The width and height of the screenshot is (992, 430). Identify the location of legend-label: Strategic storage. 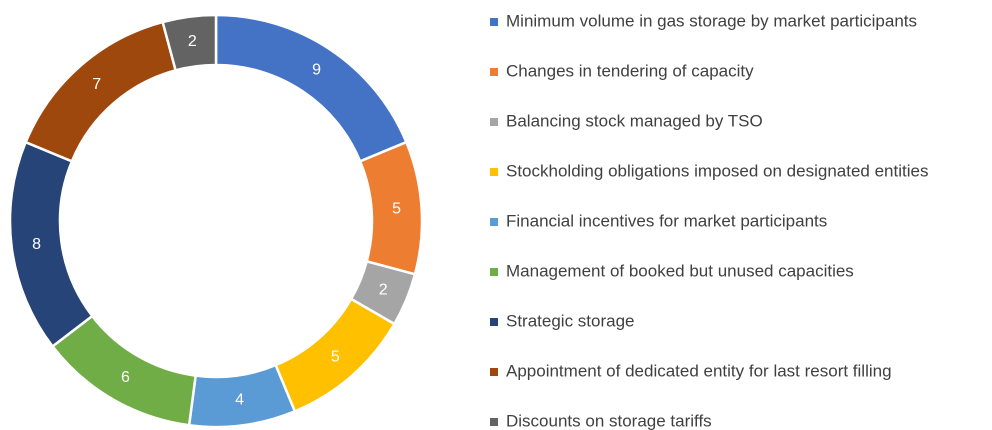
(570, 320).